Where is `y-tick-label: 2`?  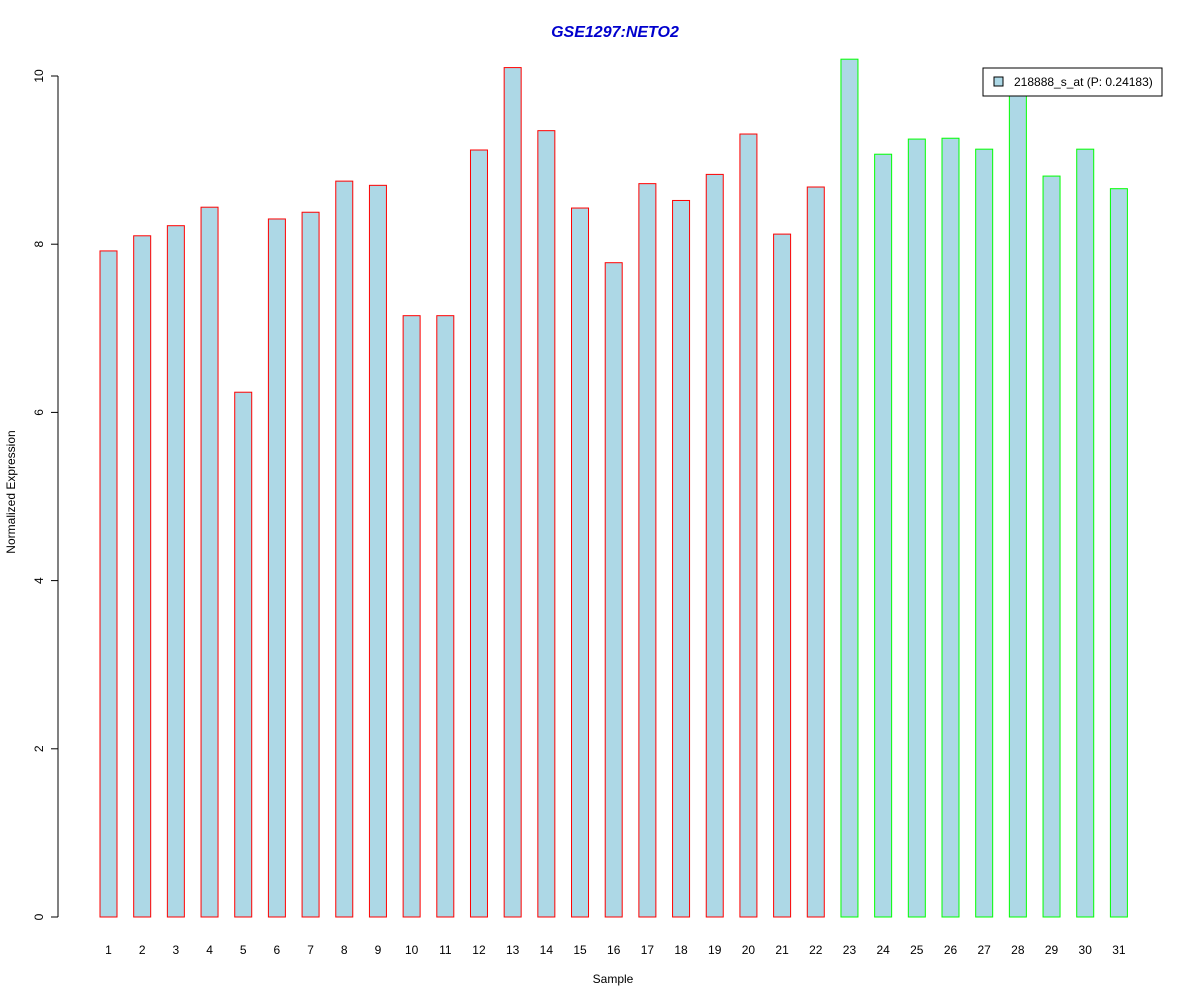
y-tick-label: 2 is located at coordinates (39, 748).